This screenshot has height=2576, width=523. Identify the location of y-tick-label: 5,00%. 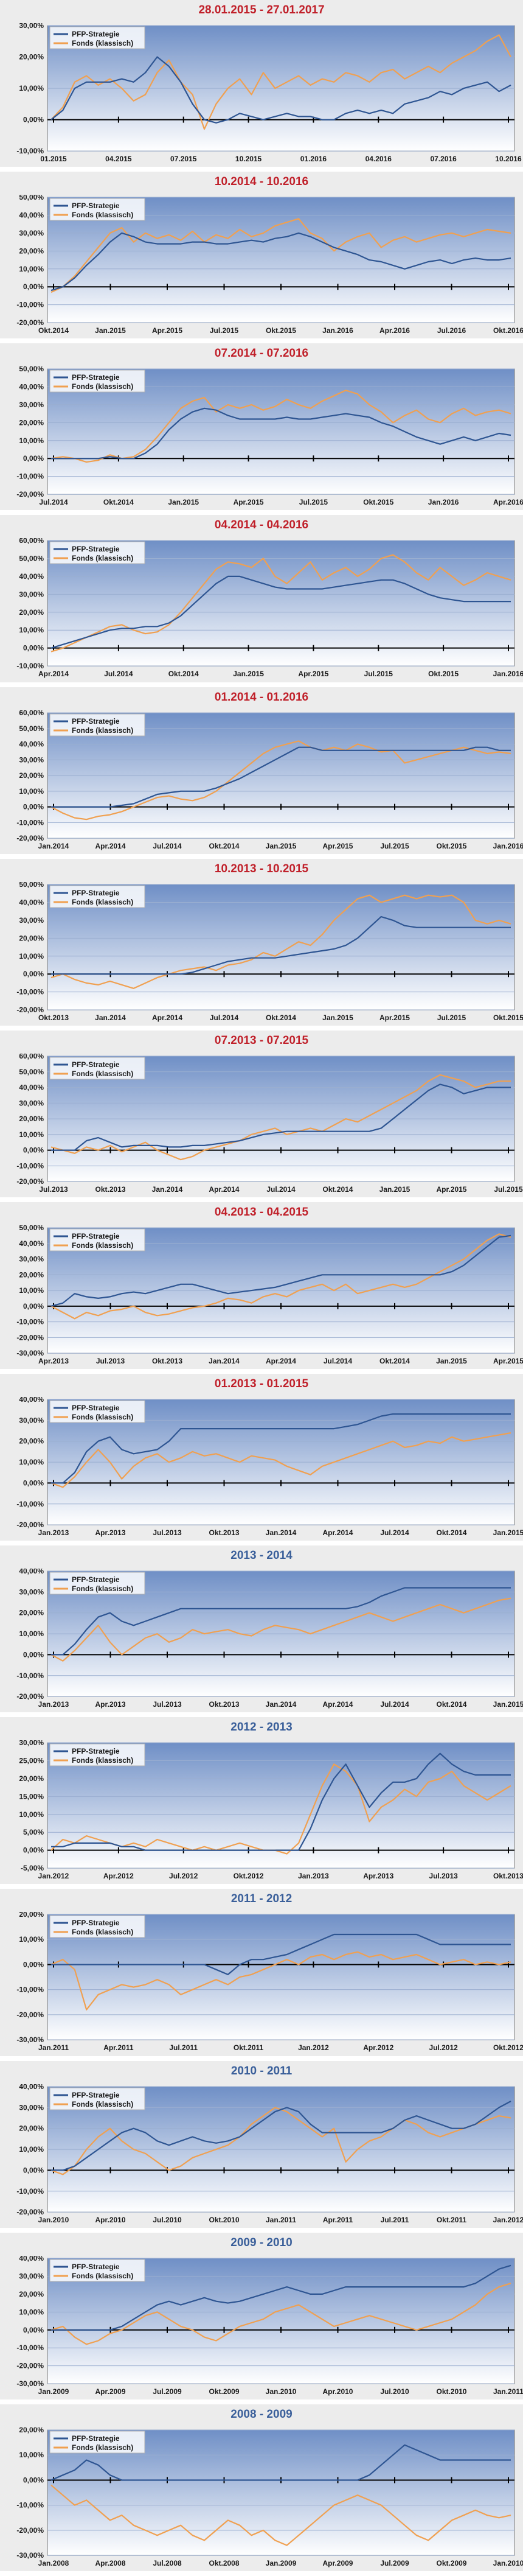
(34, 1833).